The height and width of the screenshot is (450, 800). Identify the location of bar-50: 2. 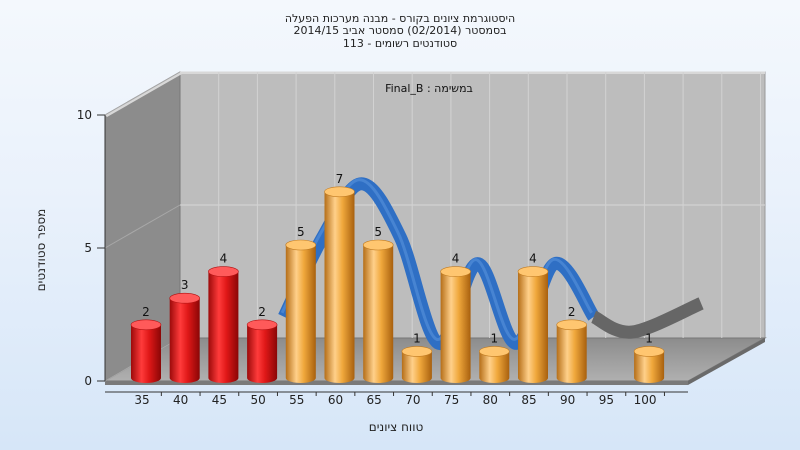
(262, 344).